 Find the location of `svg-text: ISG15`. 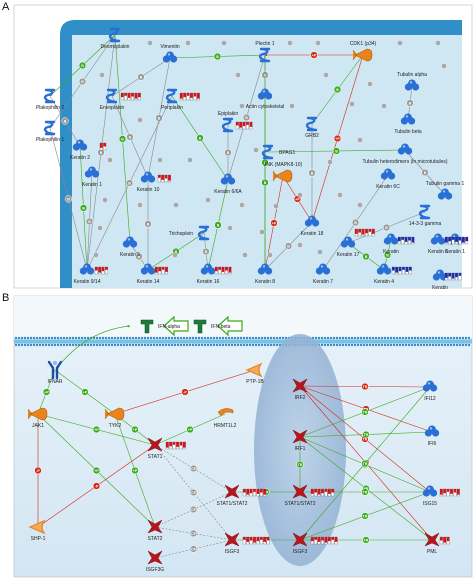

svg-text: ISG15 is located at coordinates (430, 504).